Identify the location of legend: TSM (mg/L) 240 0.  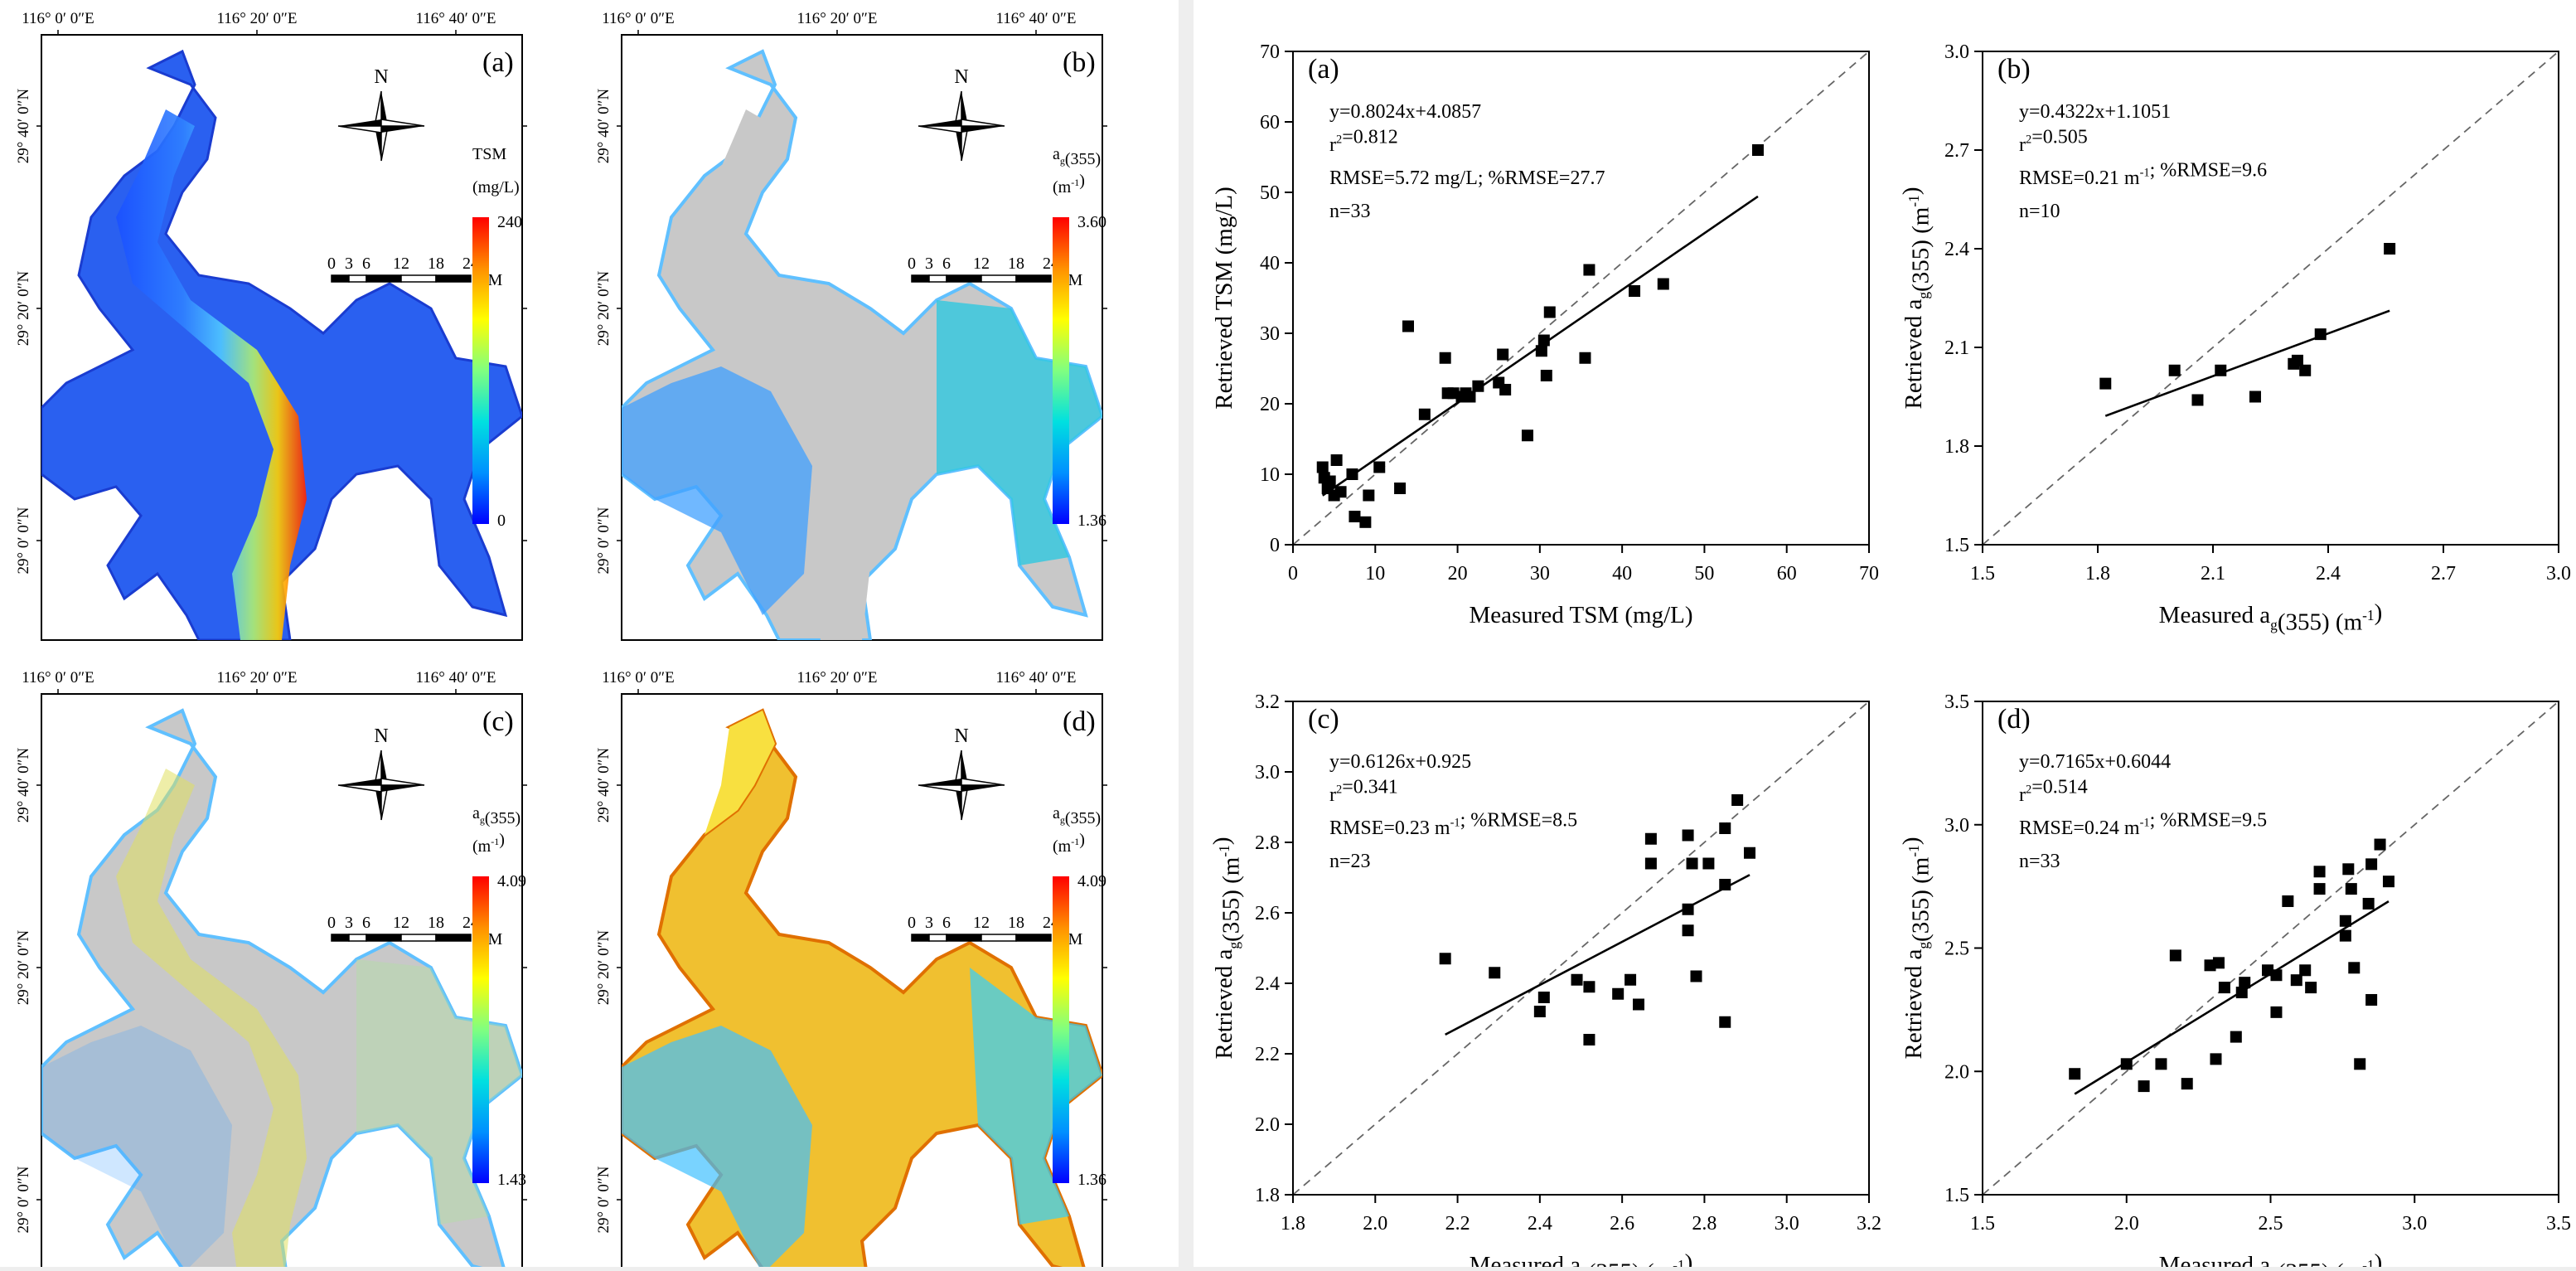
(497, 337).